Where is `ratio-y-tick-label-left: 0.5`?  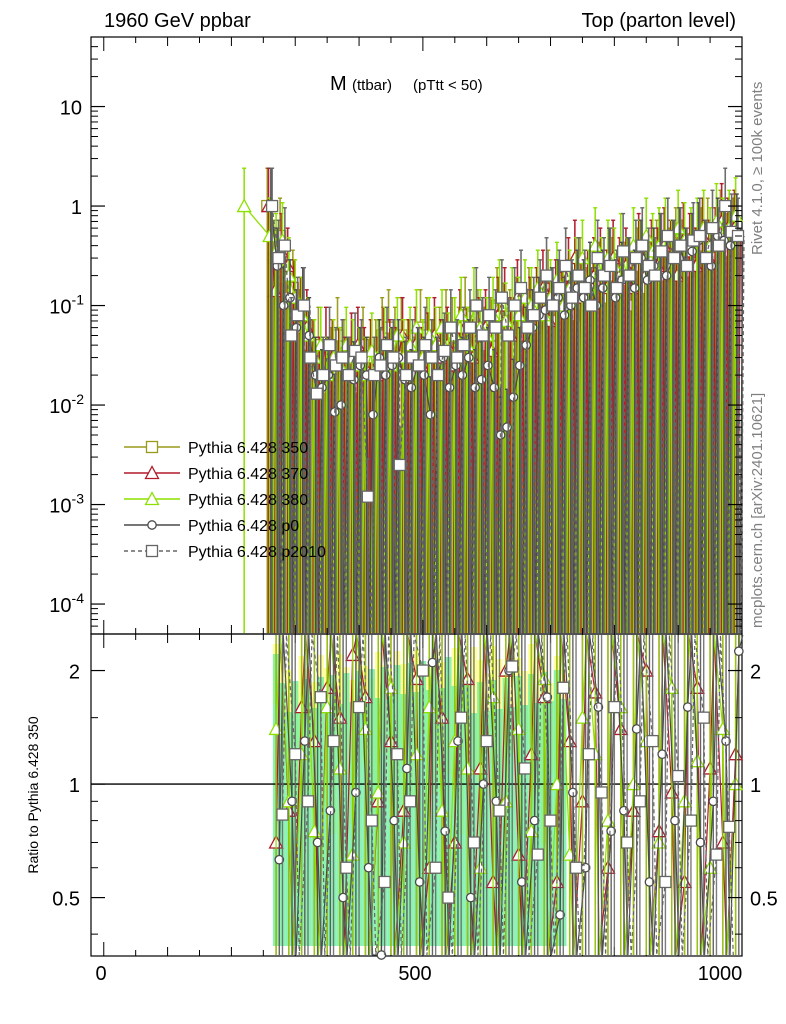
ratio-y-tick-label-left: 0.5 is located at coordinates (66, 900).